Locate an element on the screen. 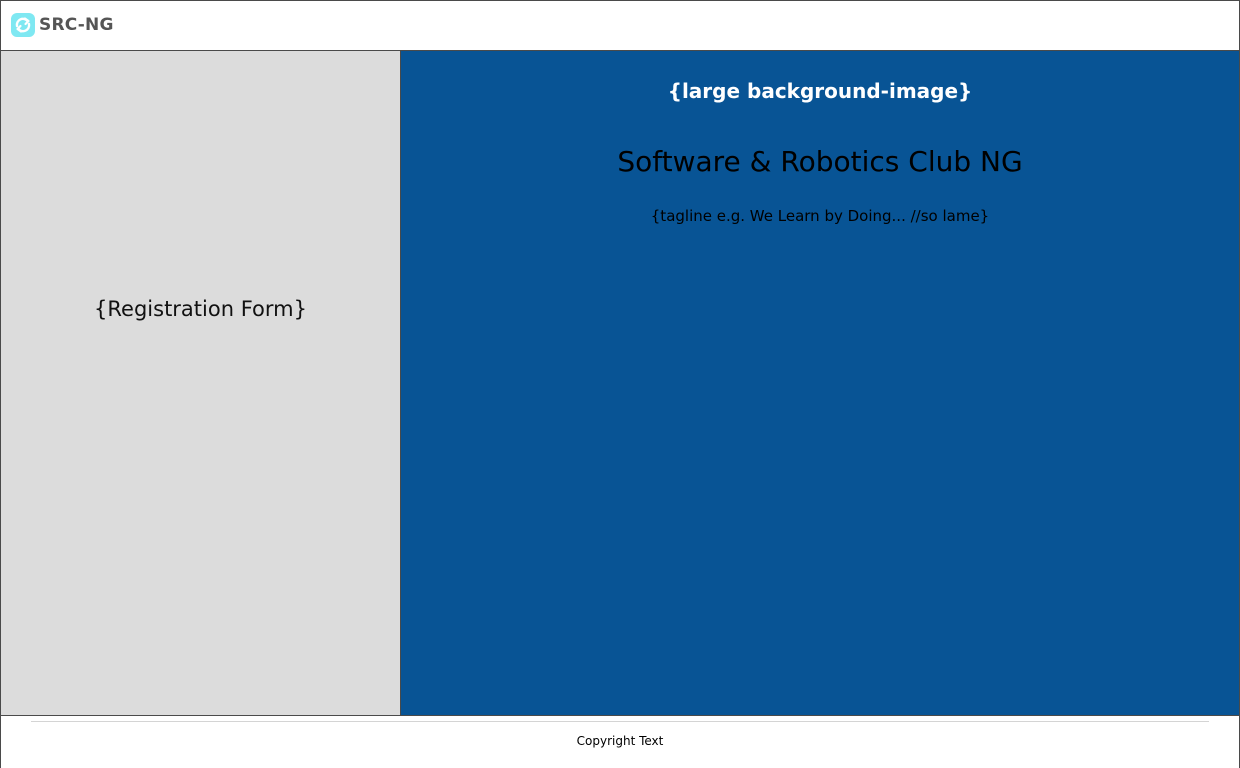 This screenshot has height=768, width=1240. site-name: SRC-NG is located at coordinates (76, 25).